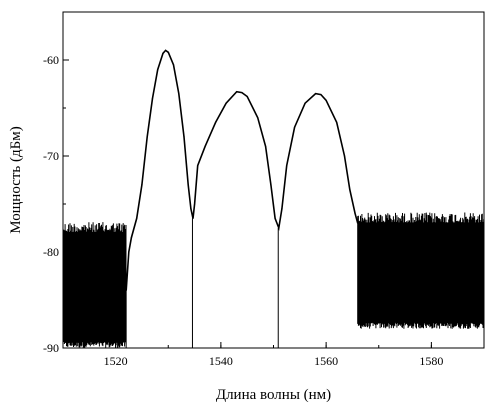 Image resolution: width=493 pixels, height=409 pixels. Describe the element at coordinates (51, 348) in the screenshot. I see `y-tick-label: -90` at that location.